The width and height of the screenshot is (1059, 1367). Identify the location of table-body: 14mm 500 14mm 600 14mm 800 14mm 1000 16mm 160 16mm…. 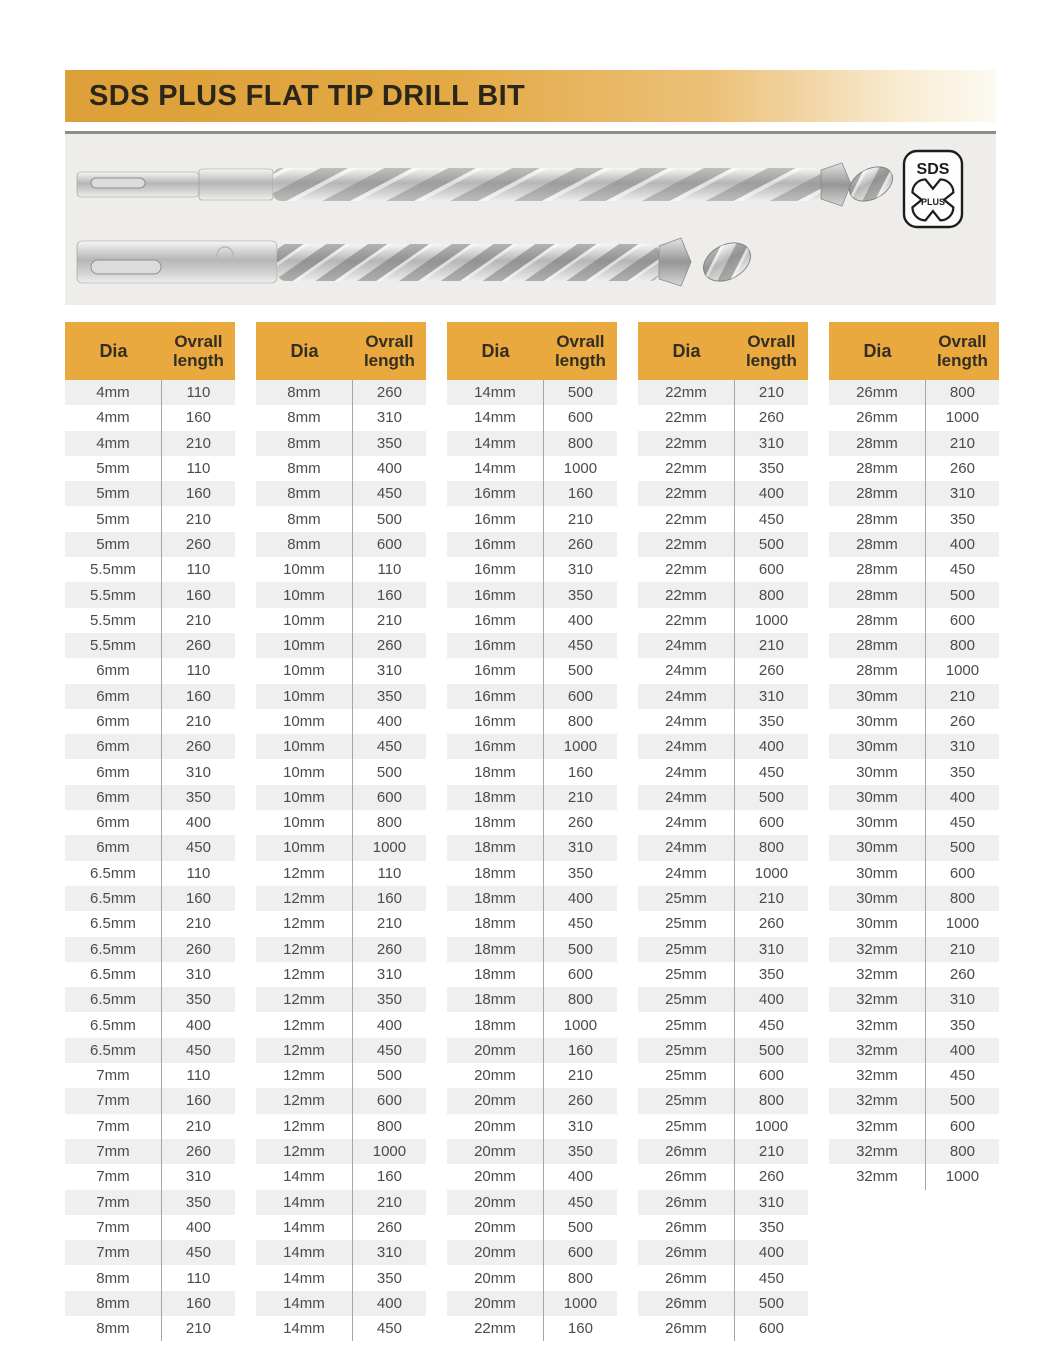
(532, 861).